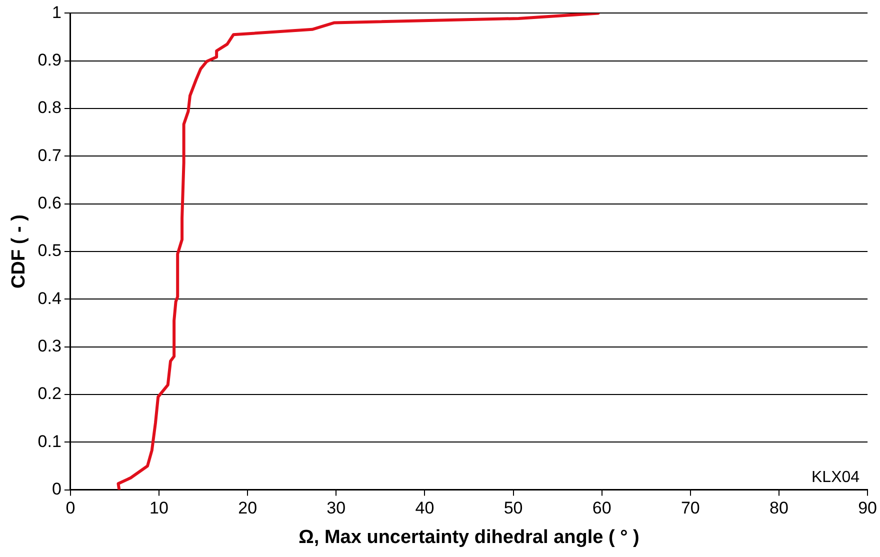 The width and height of the screenshot is (880, 557). What do you see at coordinates (336, 508) in the screenshot?
I see `x-tick-label: 30` at bounding box center [336, 508].